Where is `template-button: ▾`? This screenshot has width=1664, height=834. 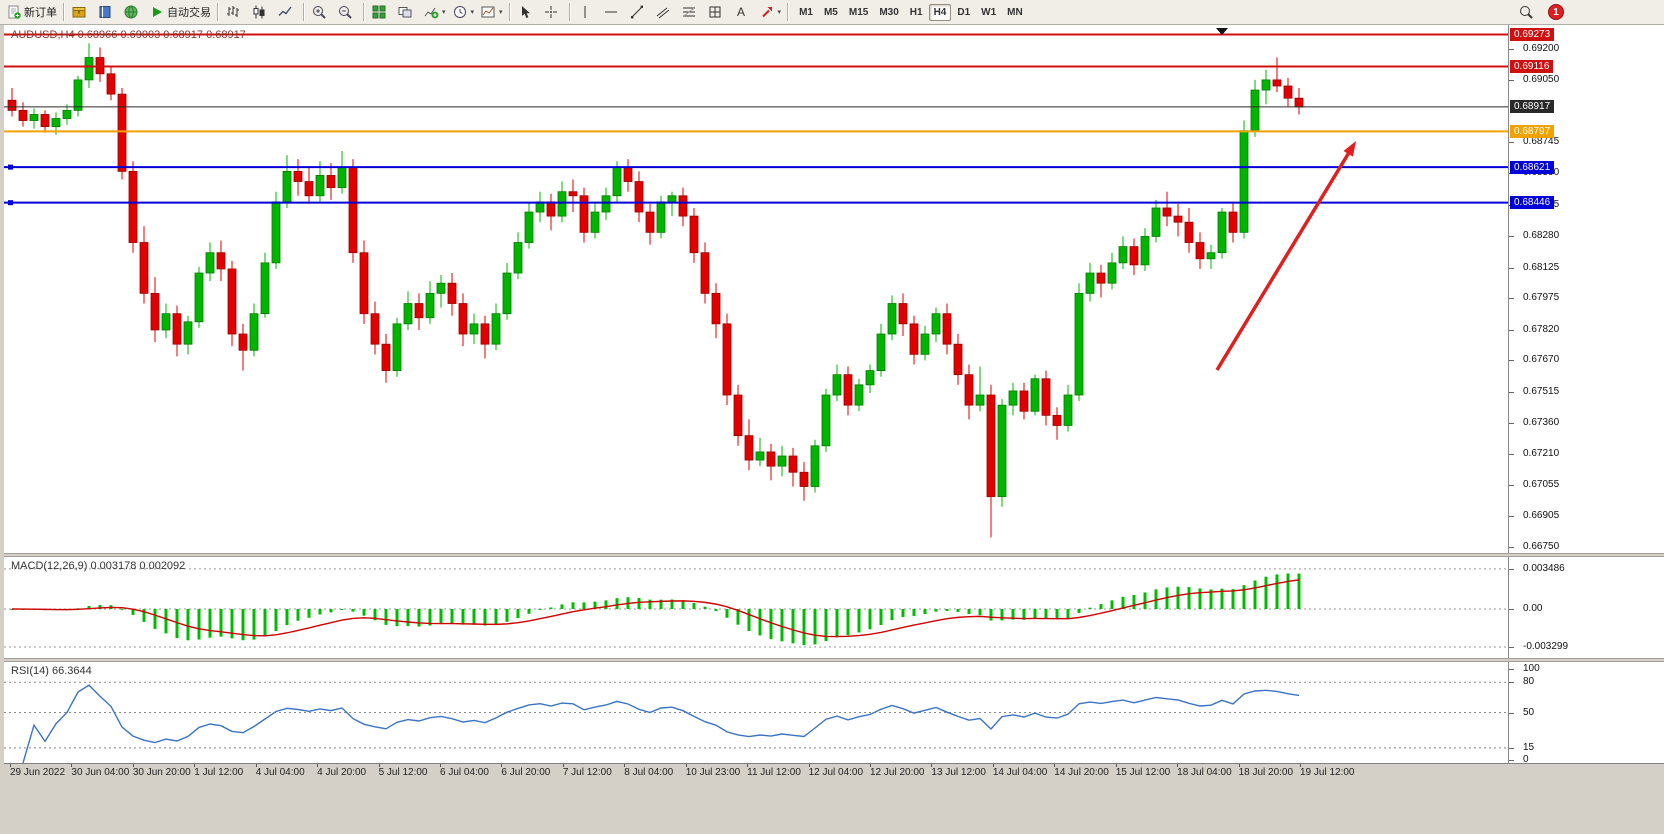 template-button: ▾ is located at coordinates (491, 12).